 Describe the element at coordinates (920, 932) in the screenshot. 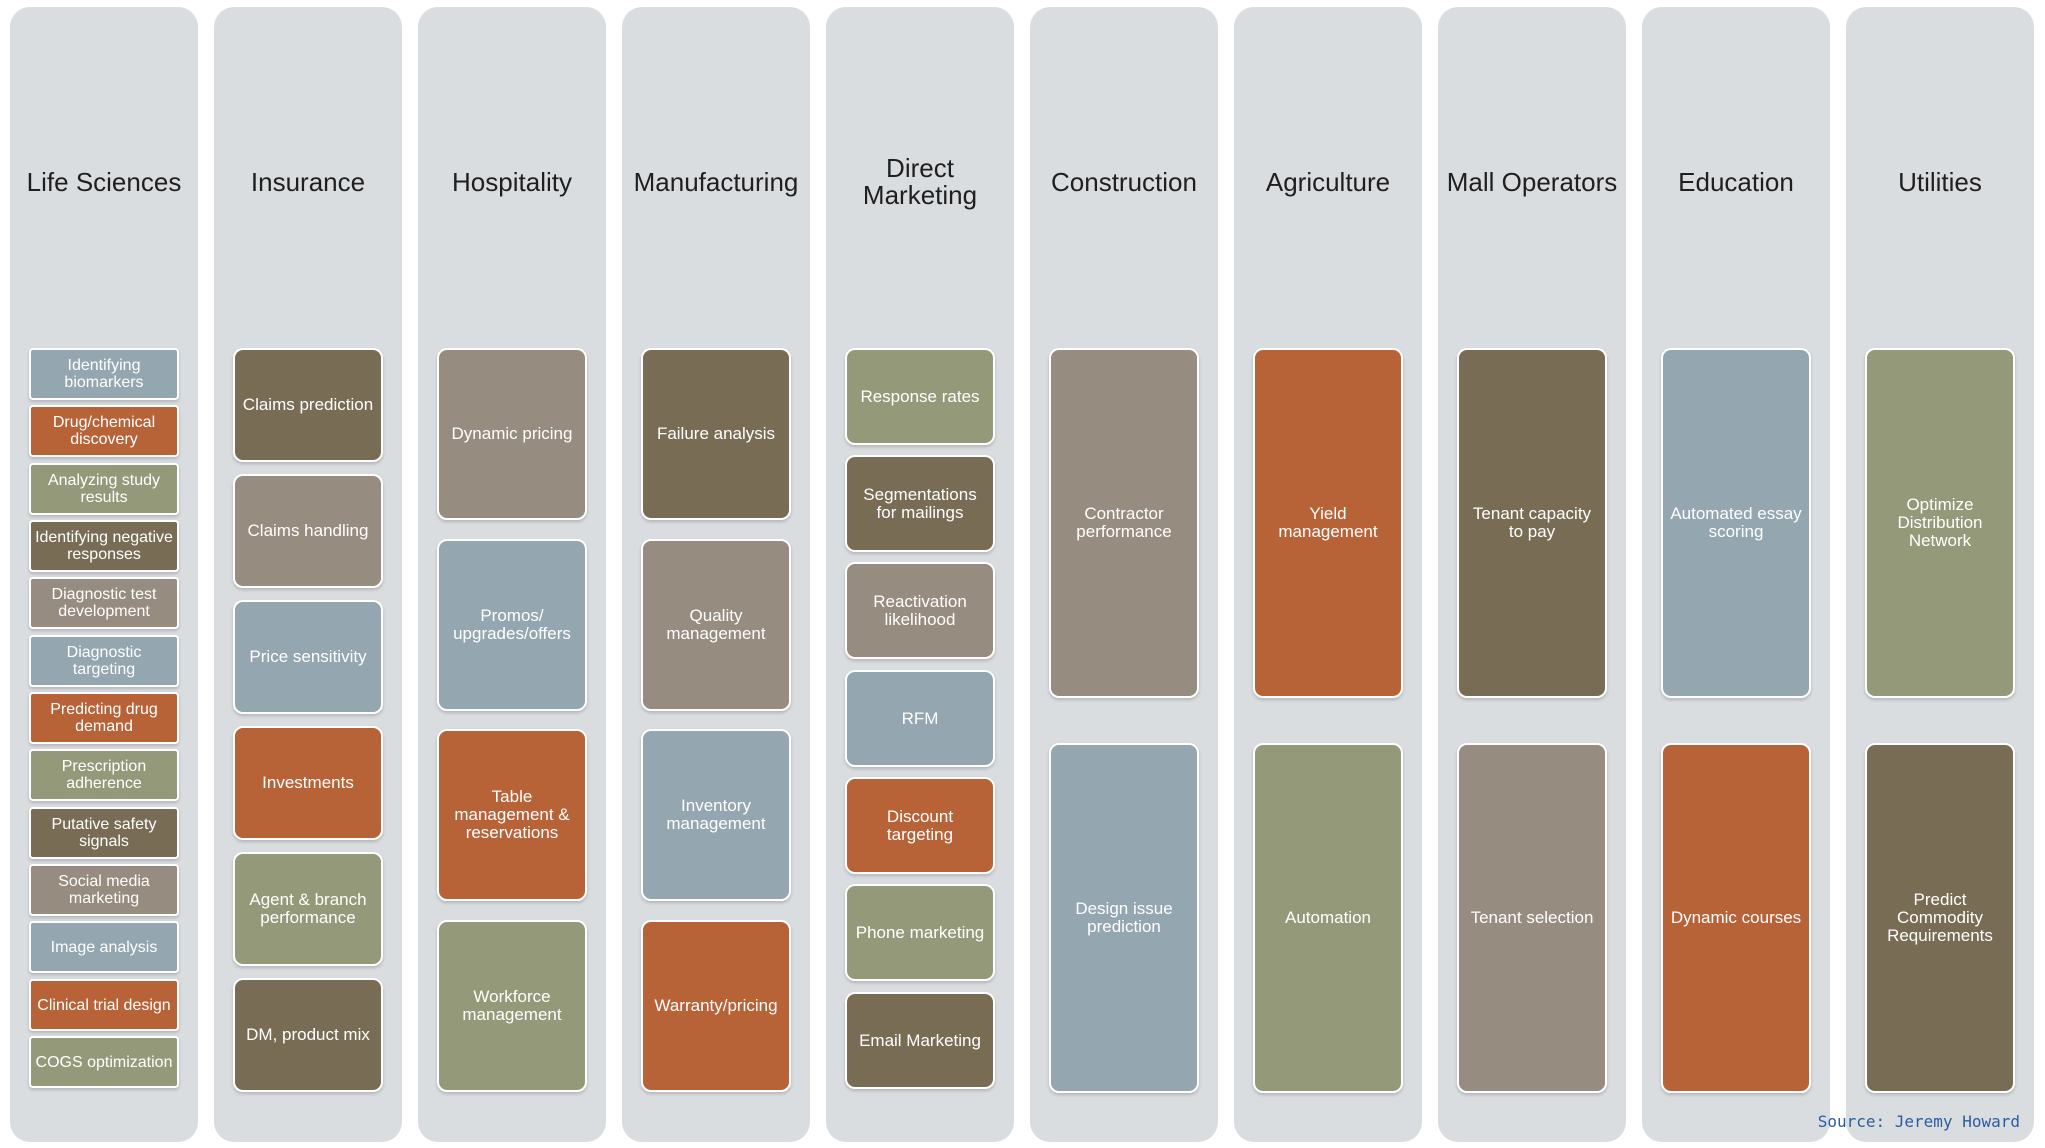

I see `tile-phone-marketing: Phone marketing` at that location.